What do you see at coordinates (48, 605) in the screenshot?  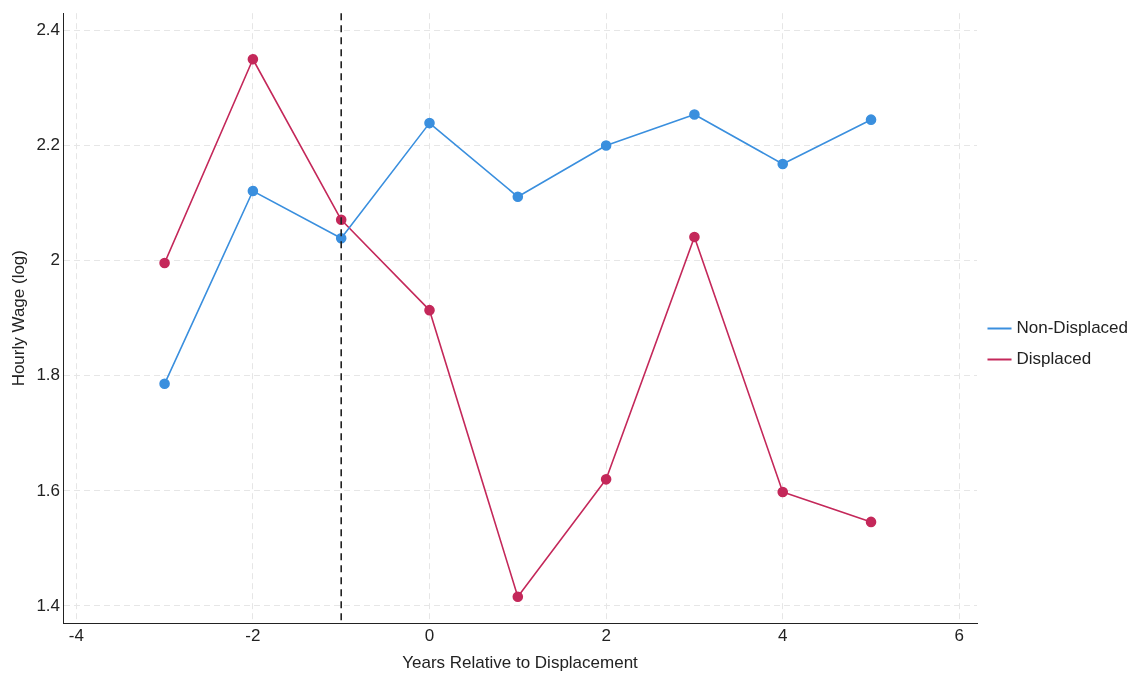 I see `y-tick-label: 1.4` at bounding box center [48, 605].